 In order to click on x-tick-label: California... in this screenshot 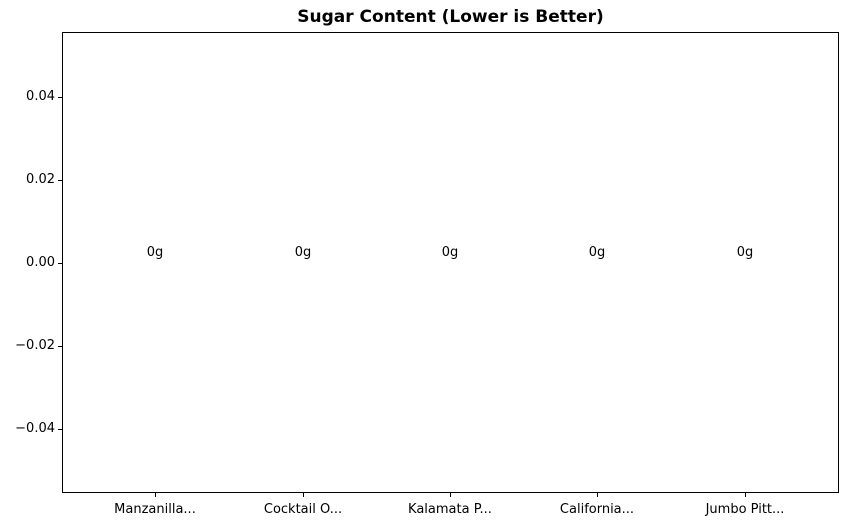, I will do `click(597, 509)`.